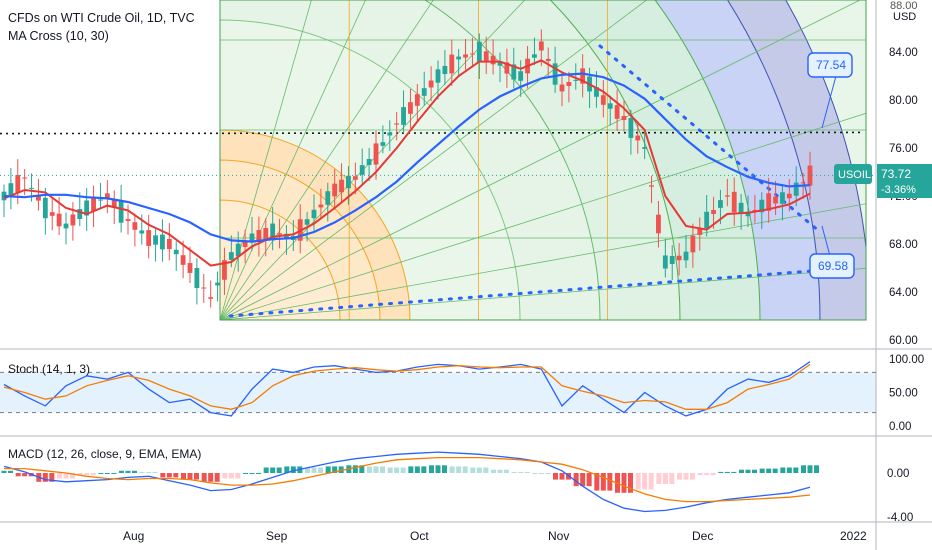 The height and width of the screenshot is (550, 932). What do you see at coordinates (854, 175) in the screenshot?
I see `symbol-tag: USOIL` at bounding box center [854, 175].